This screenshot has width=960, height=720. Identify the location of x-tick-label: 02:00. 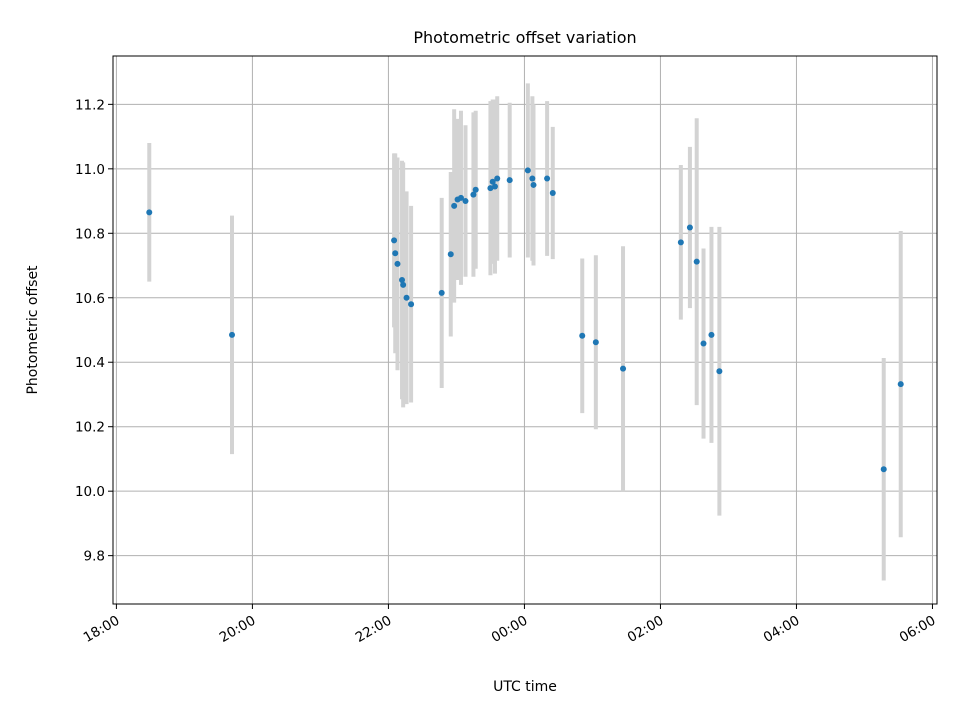
(646, 629).